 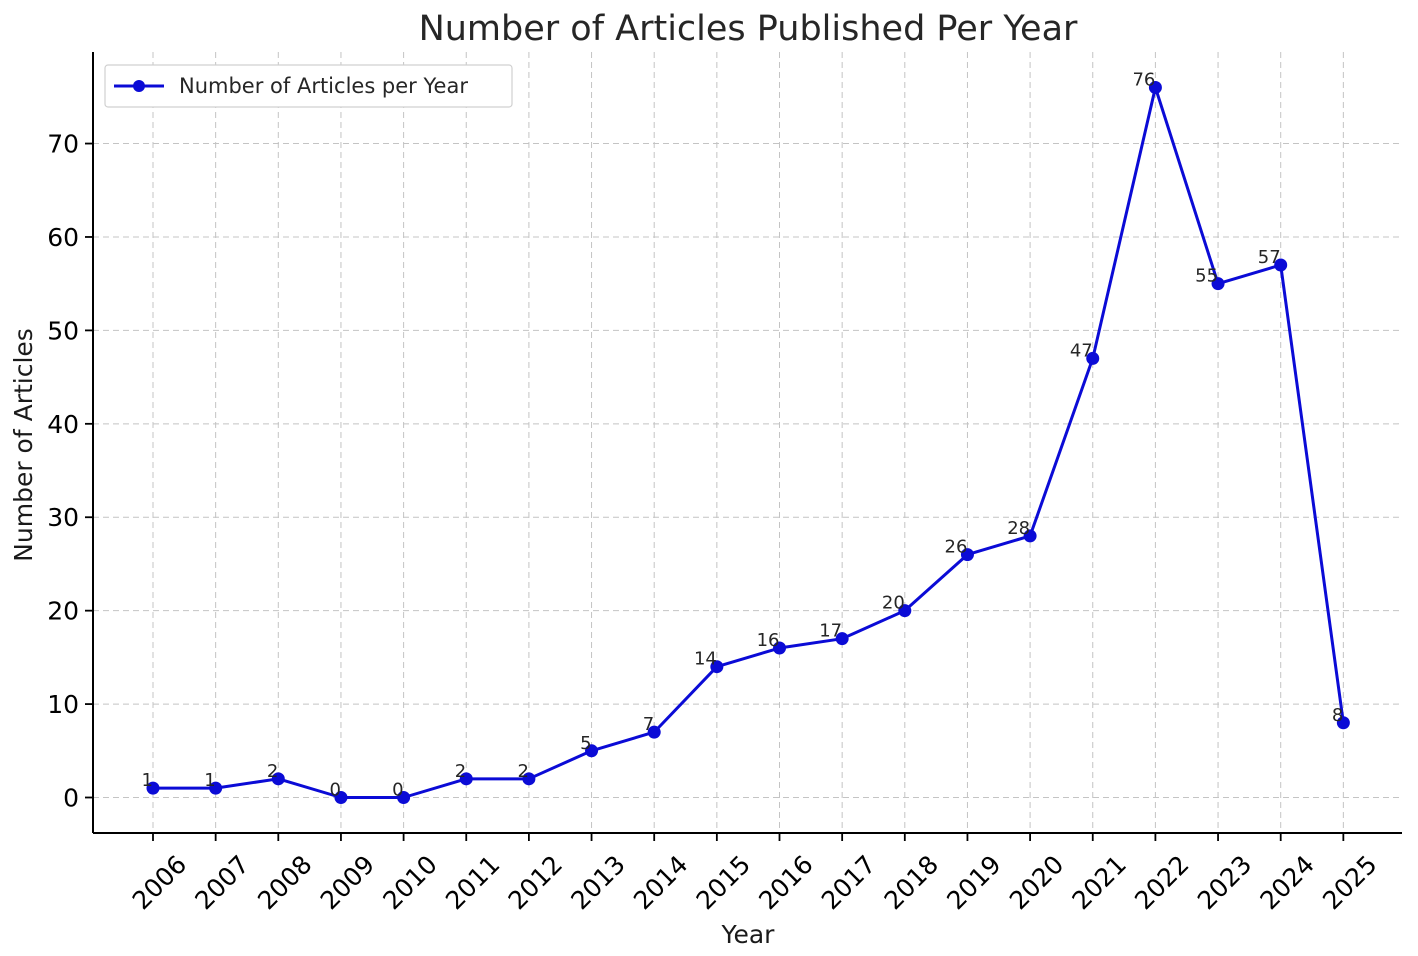 I want to click on chart-title: Number of Articles Published Per Year, so click(x=748, y=29).